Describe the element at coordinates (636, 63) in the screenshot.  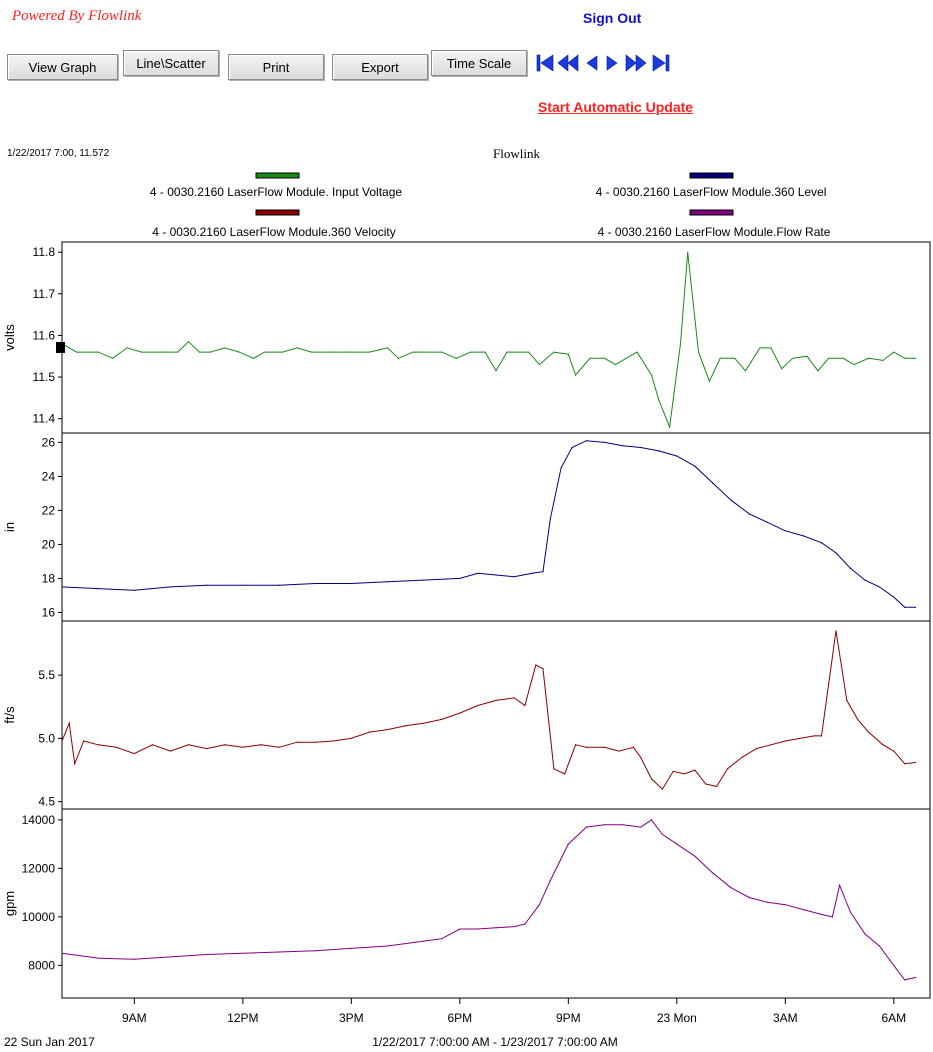
I see `fast-forward-icon` at that location.